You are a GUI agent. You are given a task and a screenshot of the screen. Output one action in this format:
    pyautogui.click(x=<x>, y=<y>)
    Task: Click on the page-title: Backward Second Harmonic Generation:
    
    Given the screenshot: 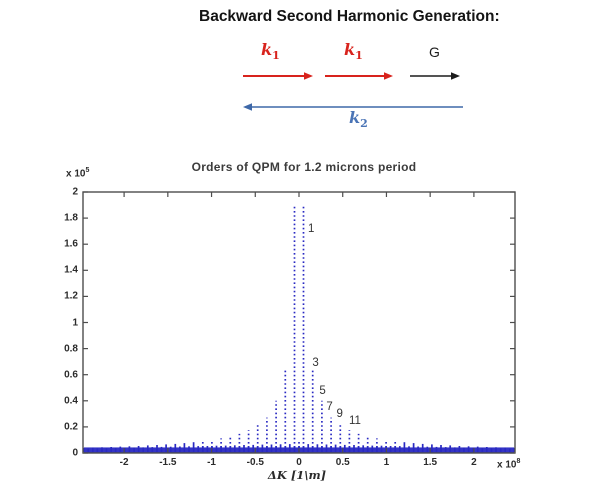 What is the action you would take?
    pyautogui.click(x=349, y=16)
    